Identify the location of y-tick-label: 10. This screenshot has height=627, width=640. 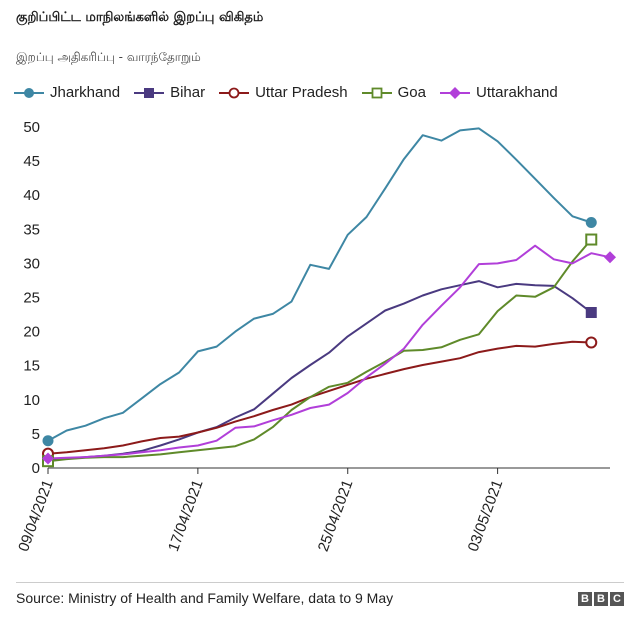
(31, 400).